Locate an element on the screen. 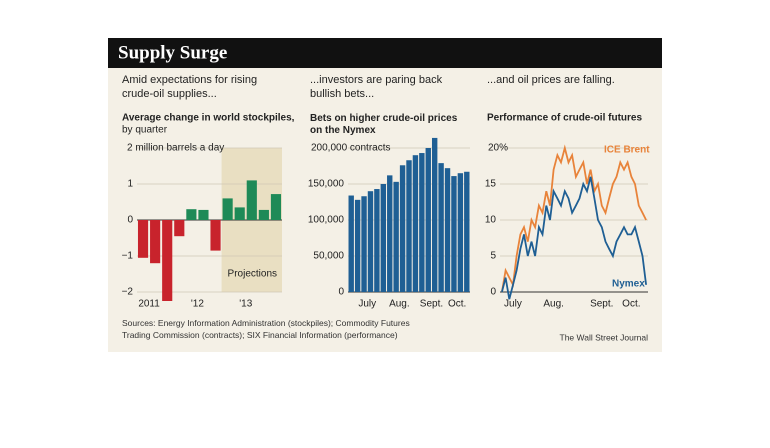 Image resolution: width=770 pixels, height=448 pixels. y-tick-label: 5 is located at coordinates (493, 256).